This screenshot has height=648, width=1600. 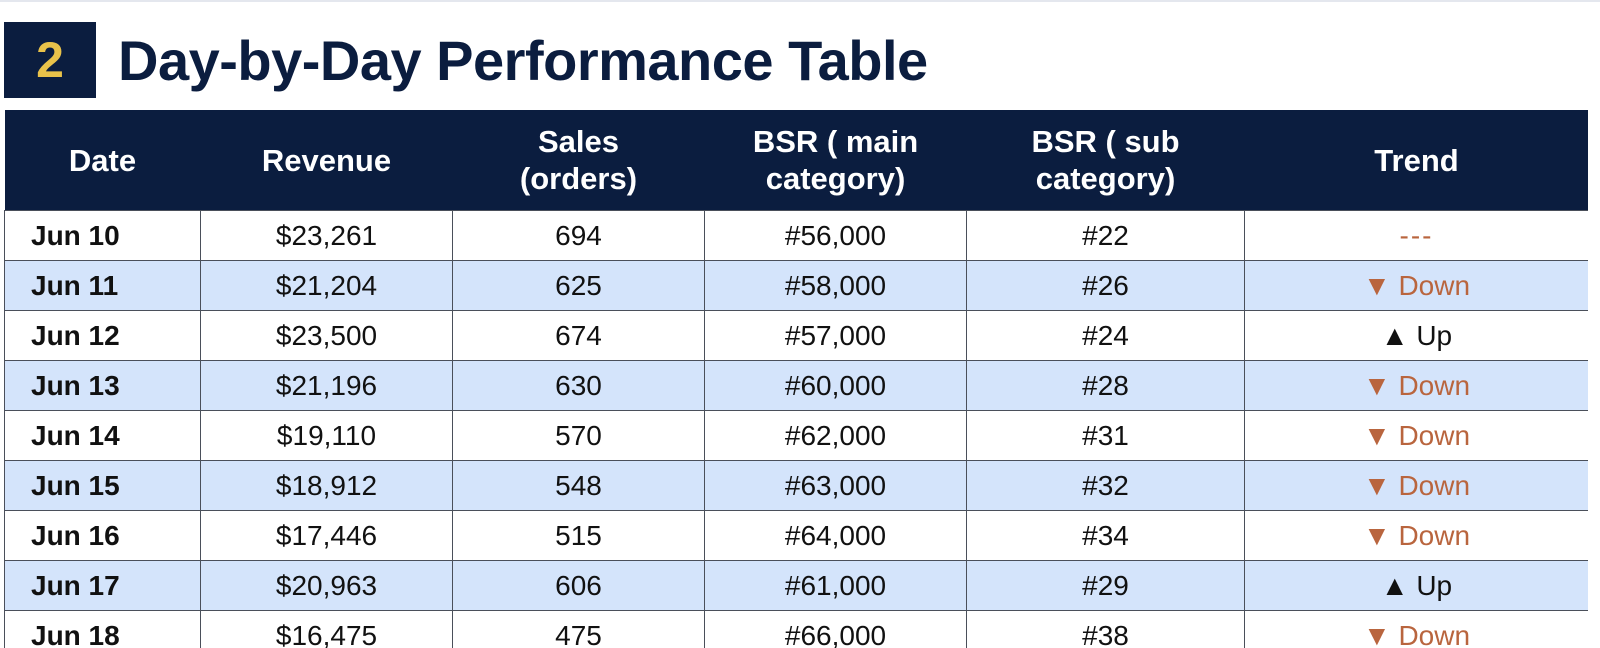 I want to click on cell-bsr-main: #62,000, so click(x=835, y=435).